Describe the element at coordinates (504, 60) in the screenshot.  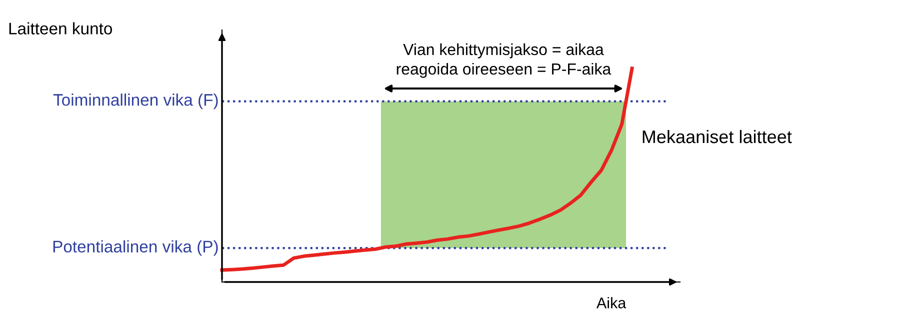
I see `annotation: Vian kehittymisjakso = aikaa reagoida oireeseen = P-F-aika` at that location.